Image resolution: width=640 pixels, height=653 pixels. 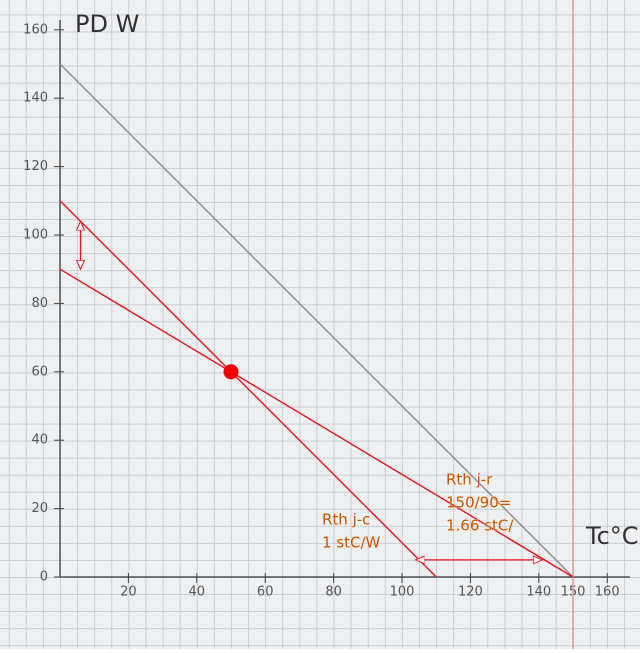 What do you see at coordinates (39, 303) in the screenshot?
I see `y-tick-label: 80` at bounding box center [39, 303].